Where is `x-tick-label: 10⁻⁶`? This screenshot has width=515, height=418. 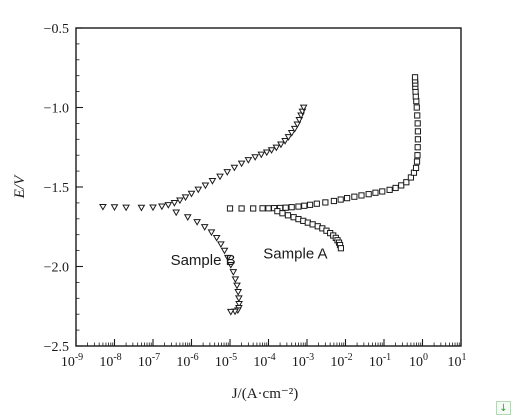
x-tick-label: 10⁻⁶ is located at coordinates (187, 361).